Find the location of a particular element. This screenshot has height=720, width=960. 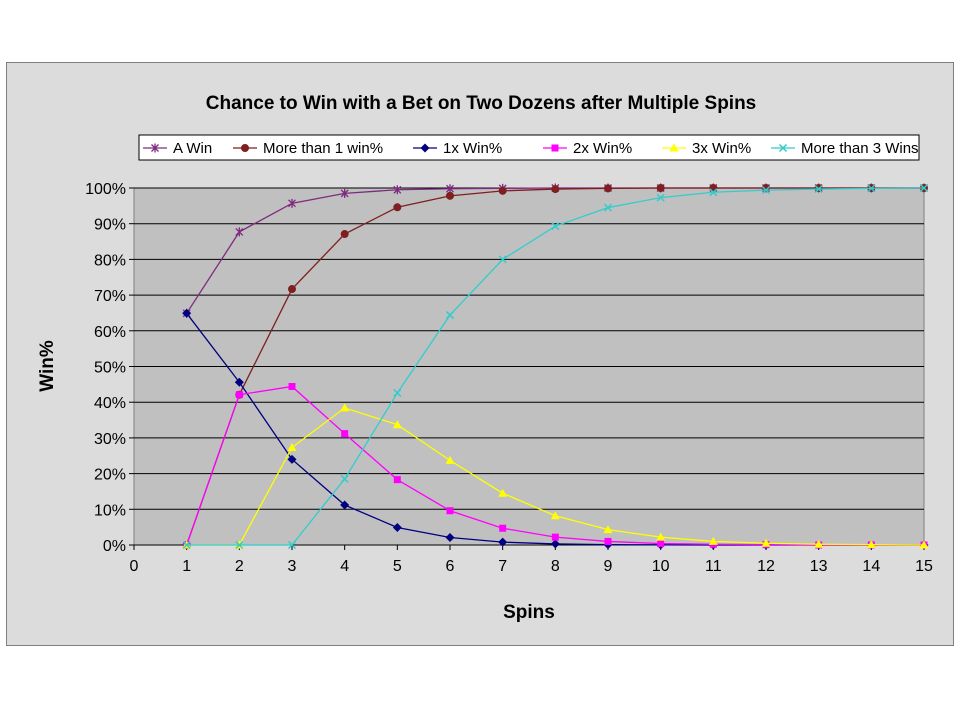

x-tick-label: 8 is located at coordinates (555, 566).